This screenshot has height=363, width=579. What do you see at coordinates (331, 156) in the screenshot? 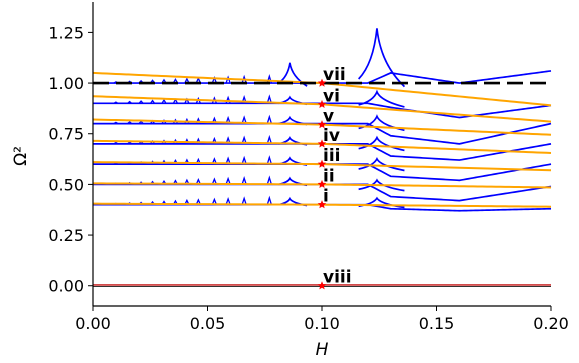
I see `marker-label: iii` at bounding box center [331, 156].